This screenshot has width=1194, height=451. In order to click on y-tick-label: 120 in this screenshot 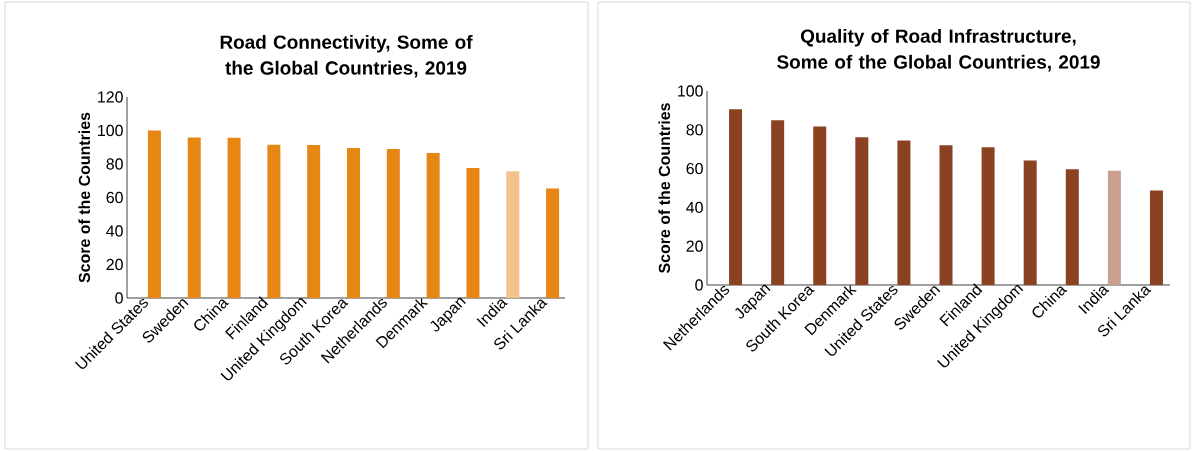, I will do `click(110, 97)`.